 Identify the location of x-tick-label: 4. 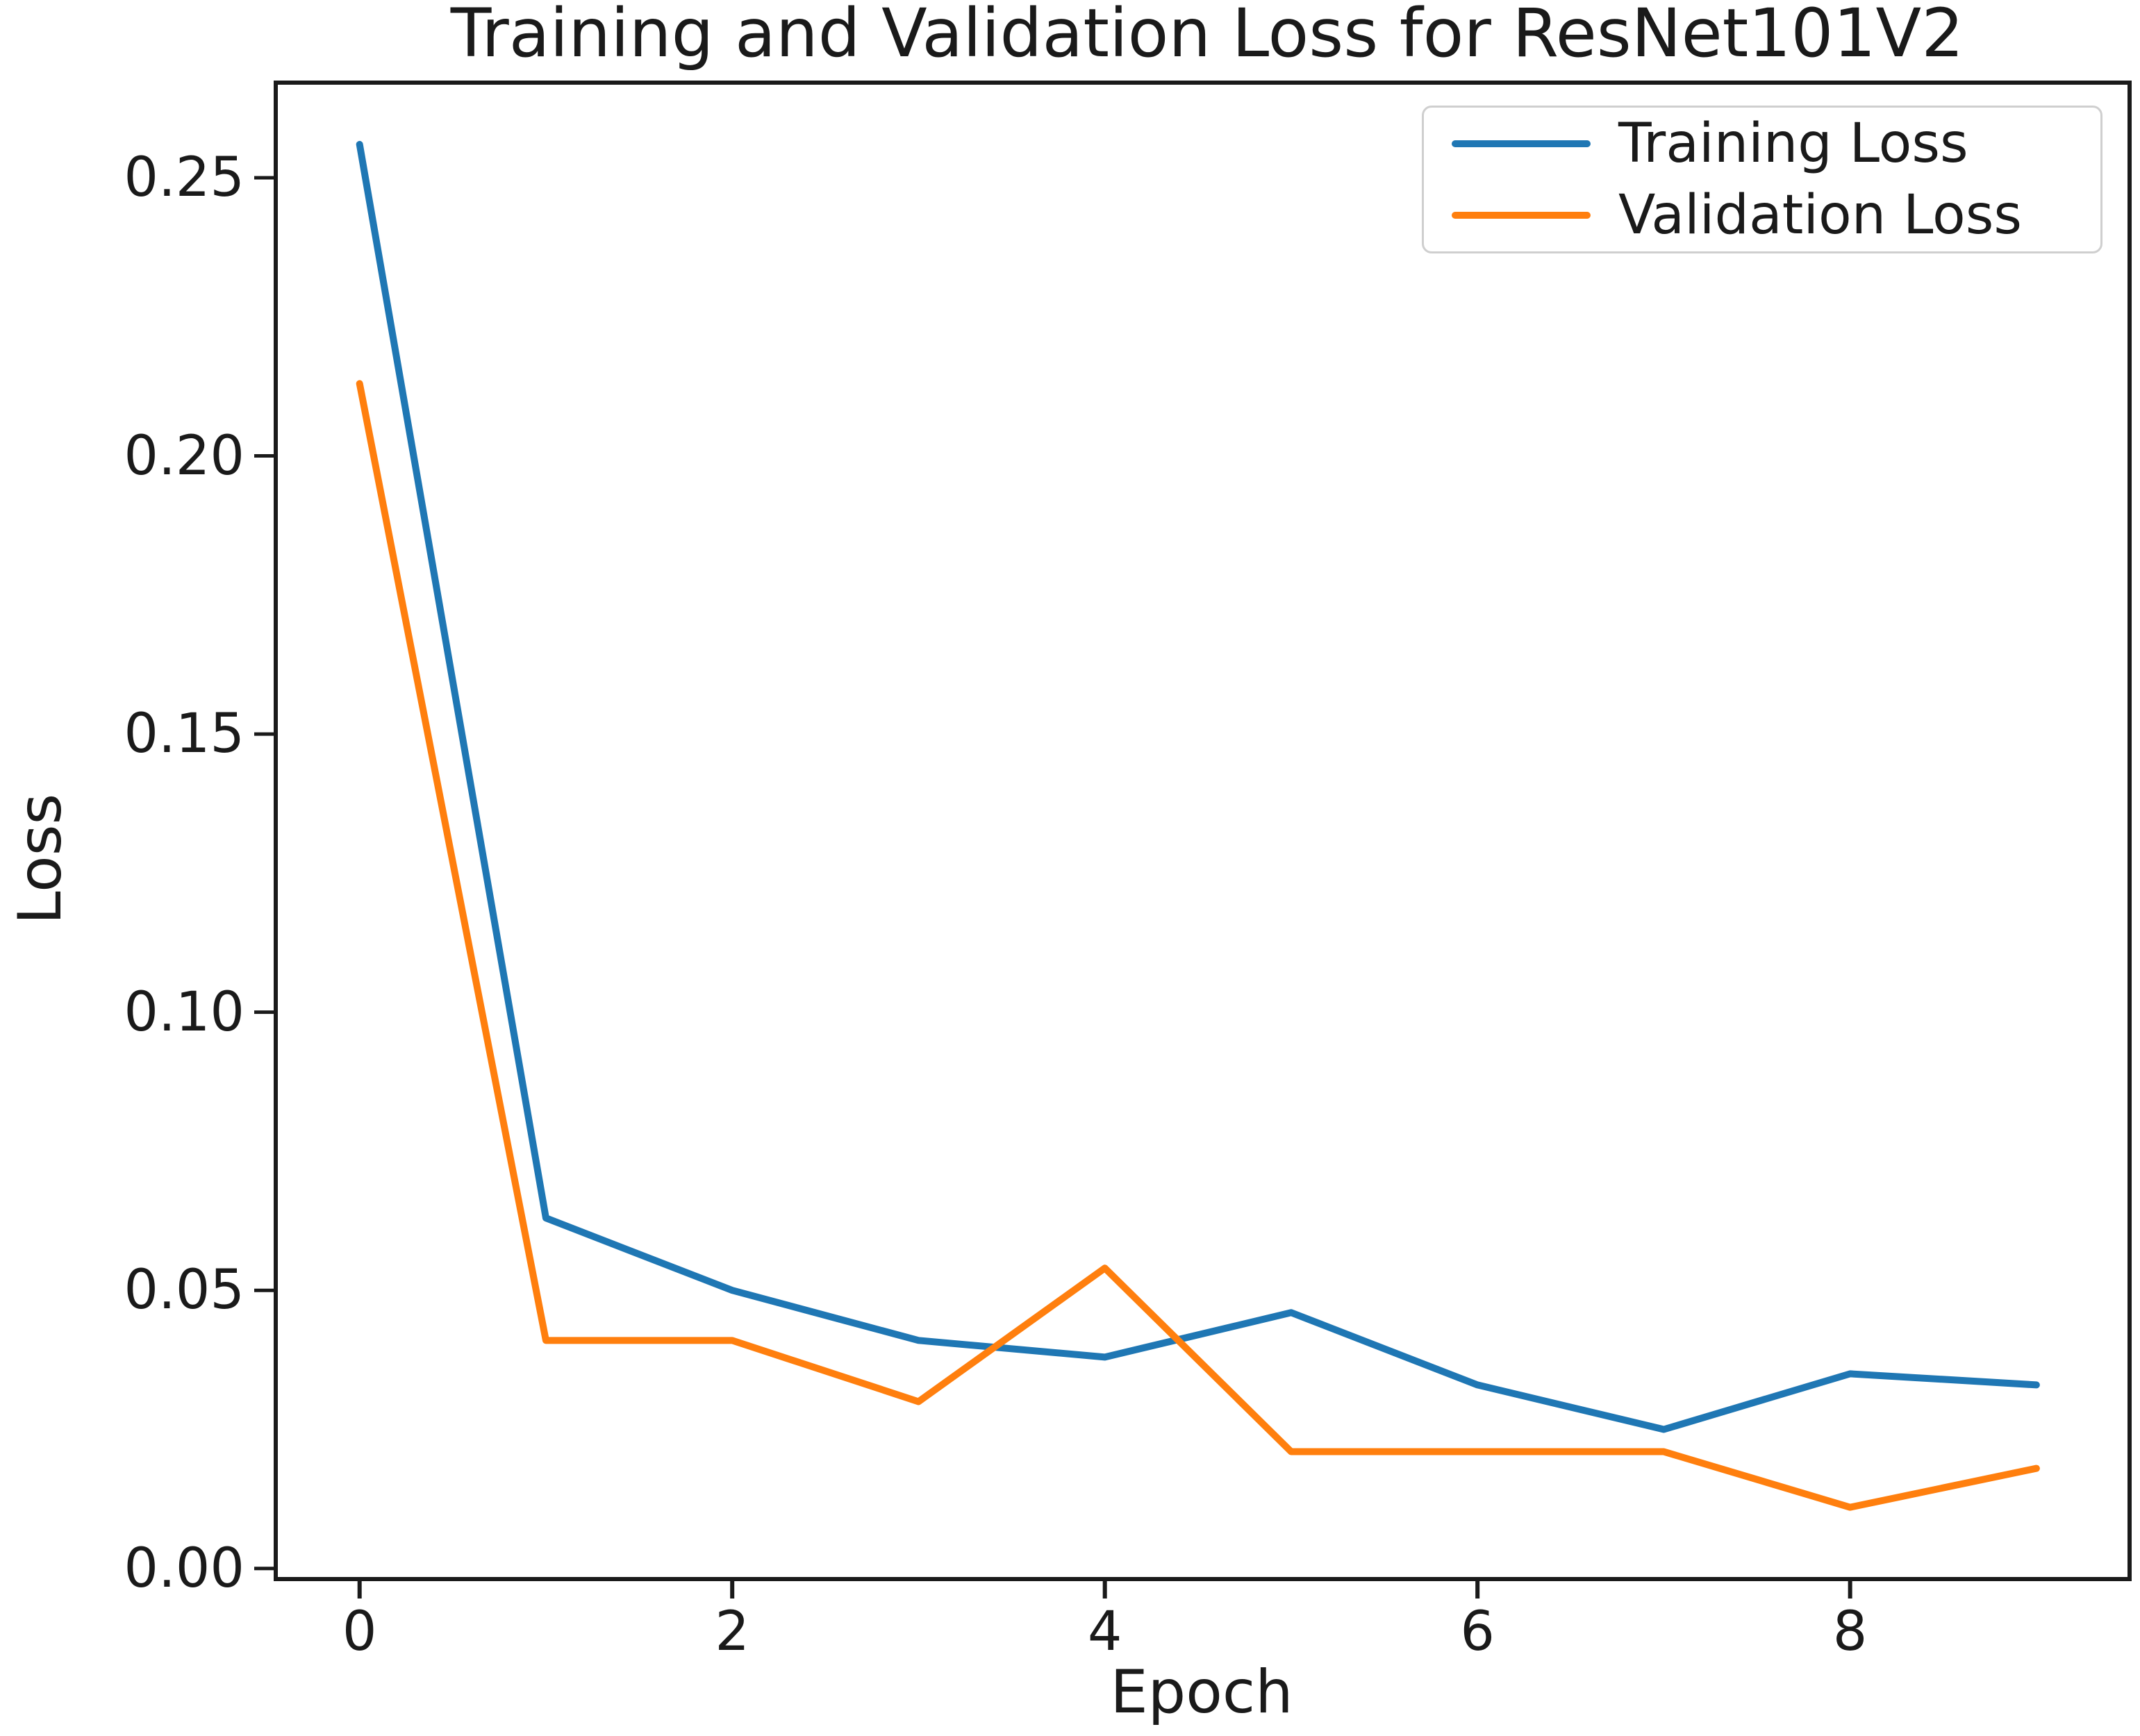
(1104, 1632).